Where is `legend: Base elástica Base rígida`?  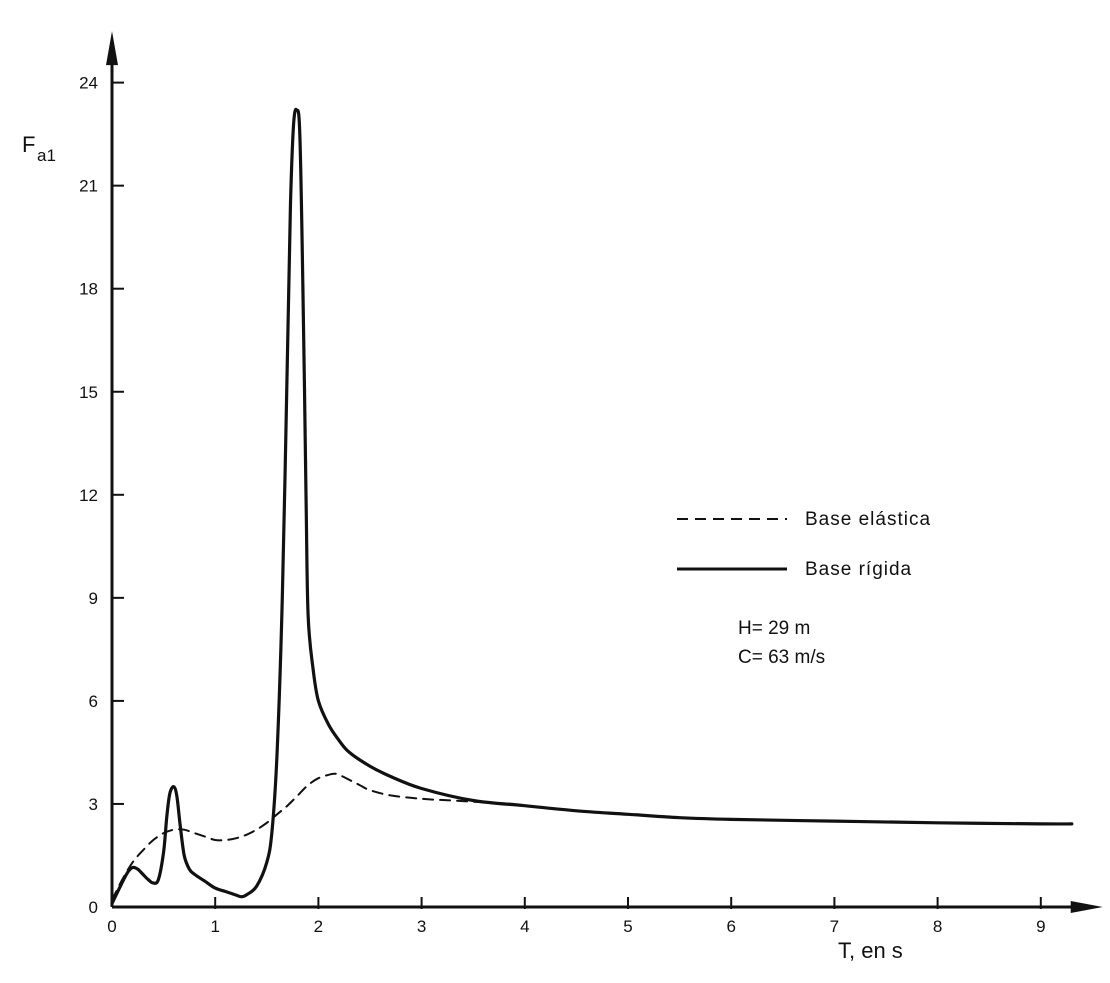 legend: Base elástica Base rígida is located at coordinates (804, 544).